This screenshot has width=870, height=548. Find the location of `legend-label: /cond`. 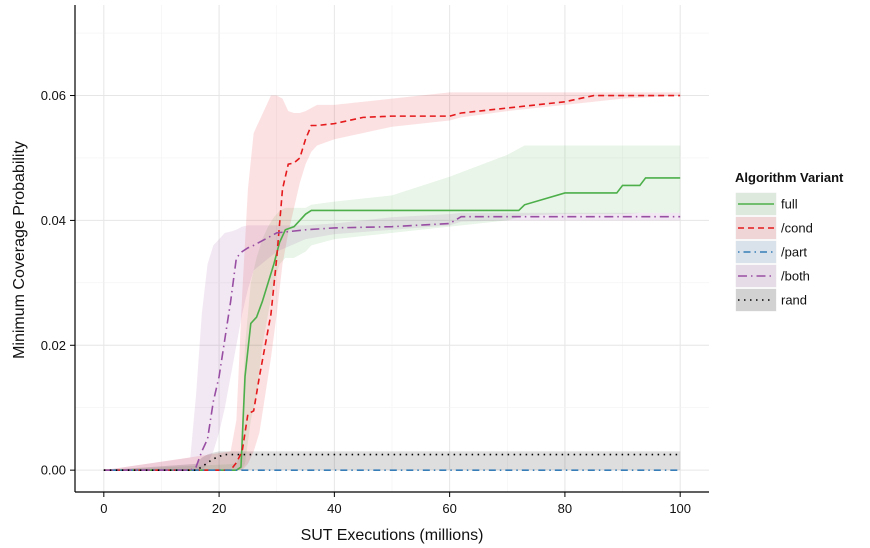

legend-label: /cond is located at coordinates (797, 228).